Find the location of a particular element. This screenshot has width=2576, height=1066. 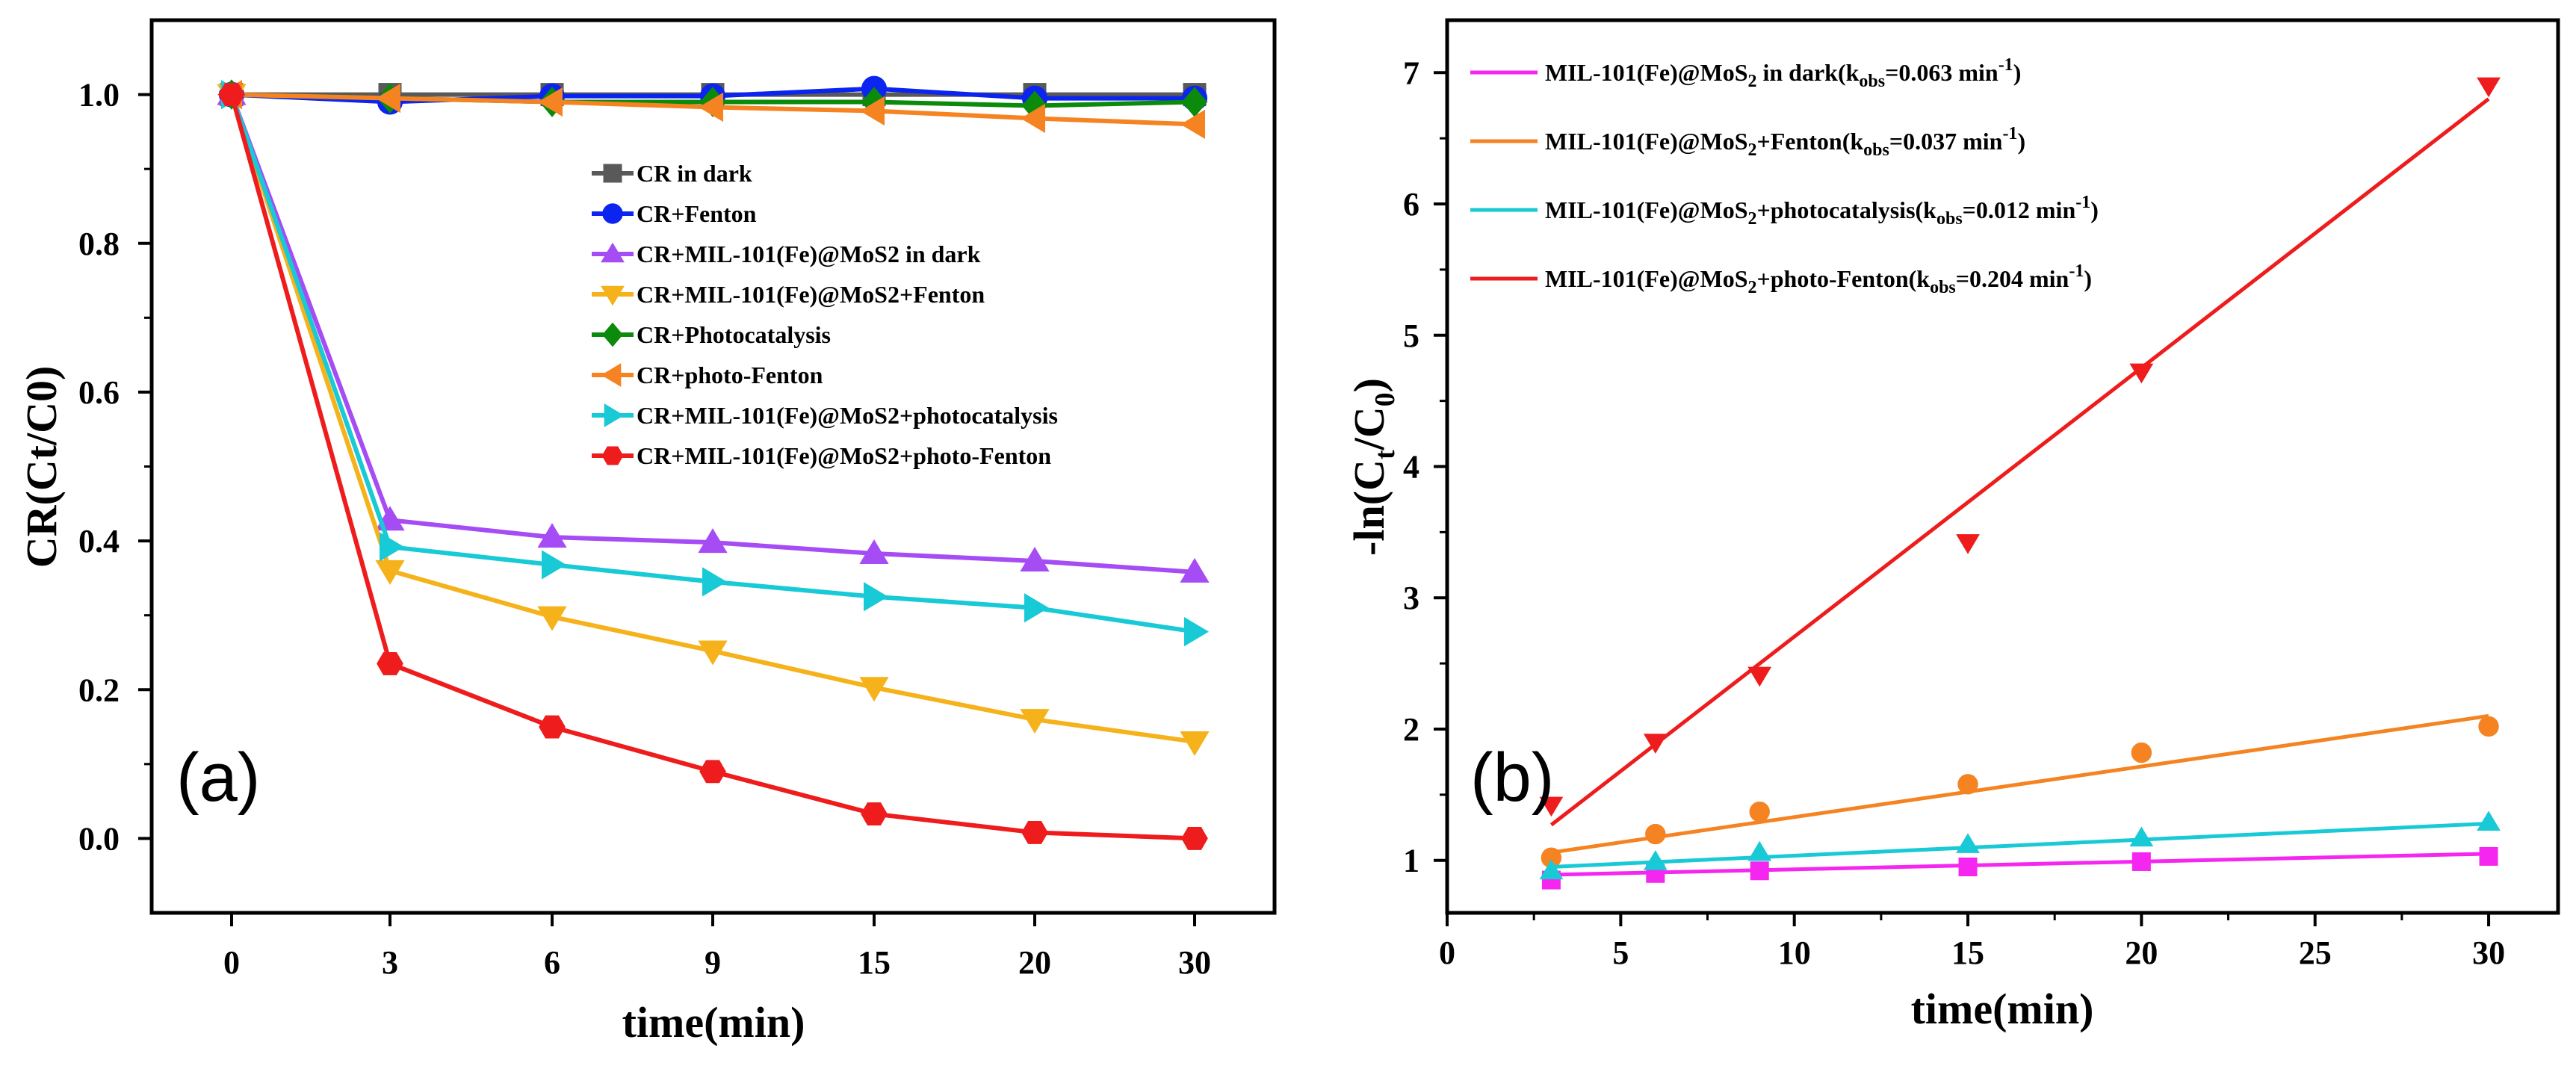

b-xtick-label-30: 30 is located at coordinates (2488, 953).